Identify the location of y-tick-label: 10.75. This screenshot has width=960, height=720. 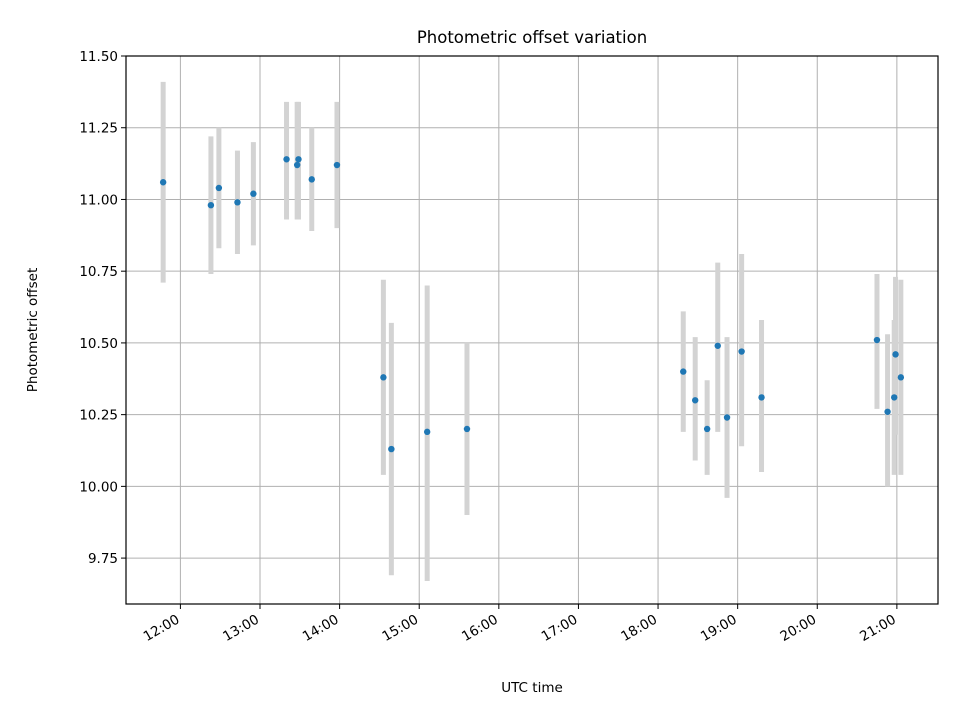
(98, 272).